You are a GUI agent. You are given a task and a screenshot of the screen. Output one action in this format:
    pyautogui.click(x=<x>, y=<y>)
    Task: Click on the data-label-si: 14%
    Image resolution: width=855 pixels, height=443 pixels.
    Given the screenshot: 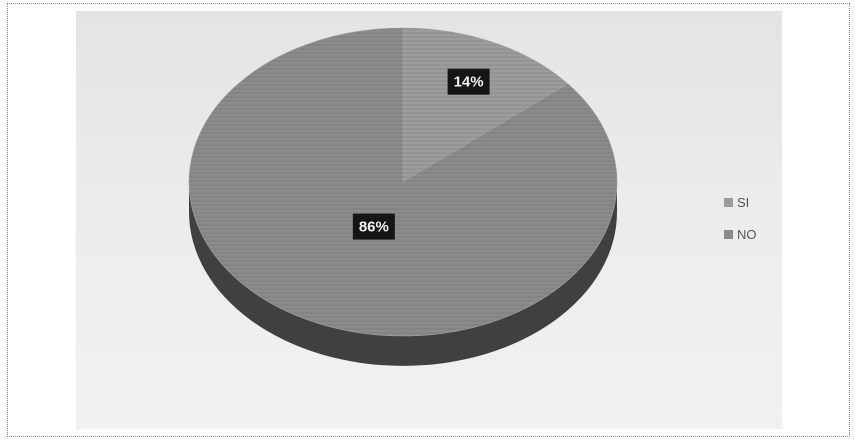 What is the action you would take?
    pyautogui.click(x=469, y=82)
    